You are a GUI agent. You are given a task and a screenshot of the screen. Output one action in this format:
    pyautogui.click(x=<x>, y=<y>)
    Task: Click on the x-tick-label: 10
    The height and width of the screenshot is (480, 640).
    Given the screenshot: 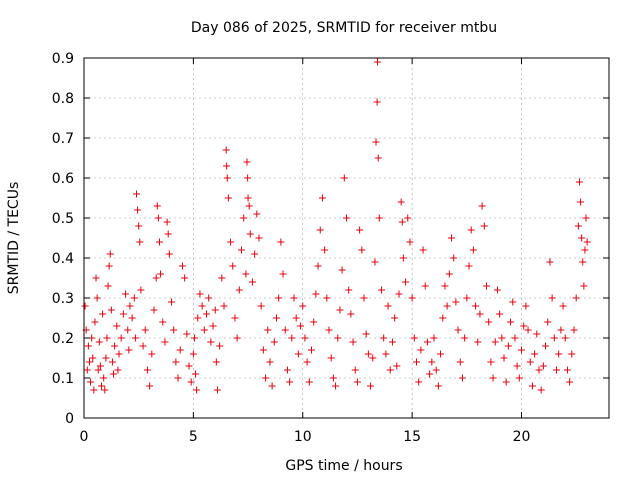 What is the action you would take?
    pyautogui.click(x=303, y=437)
    